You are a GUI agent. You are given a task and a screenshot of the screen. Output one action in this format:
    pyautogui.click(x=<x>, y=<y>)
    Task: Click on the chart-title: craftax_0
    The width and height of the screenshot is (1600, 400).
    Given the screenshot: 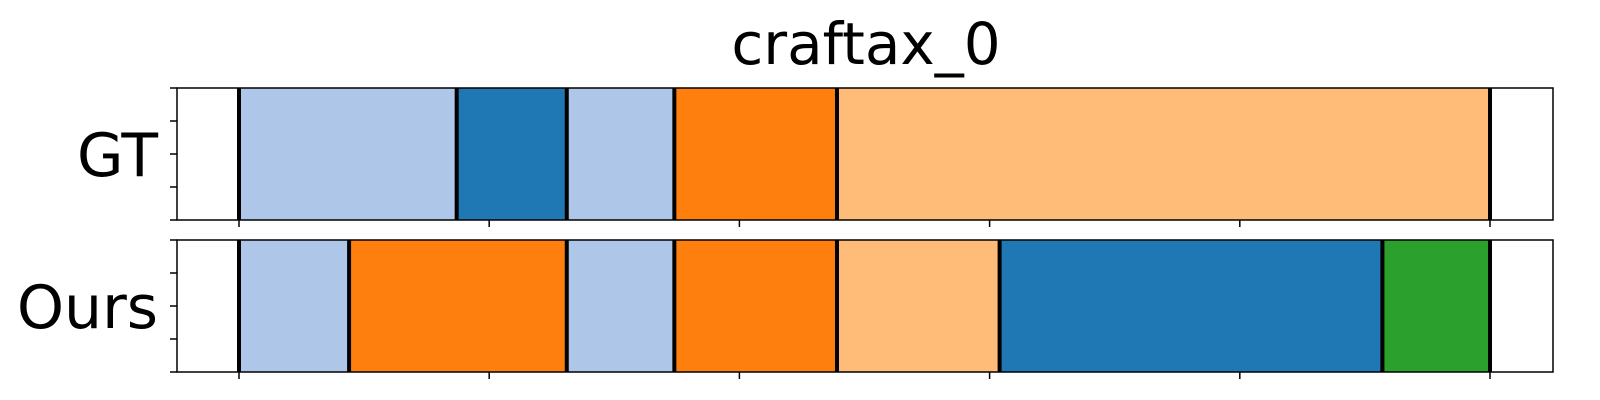 What is the action you would take?
    pyautogui.click(x=865, y=44)
    